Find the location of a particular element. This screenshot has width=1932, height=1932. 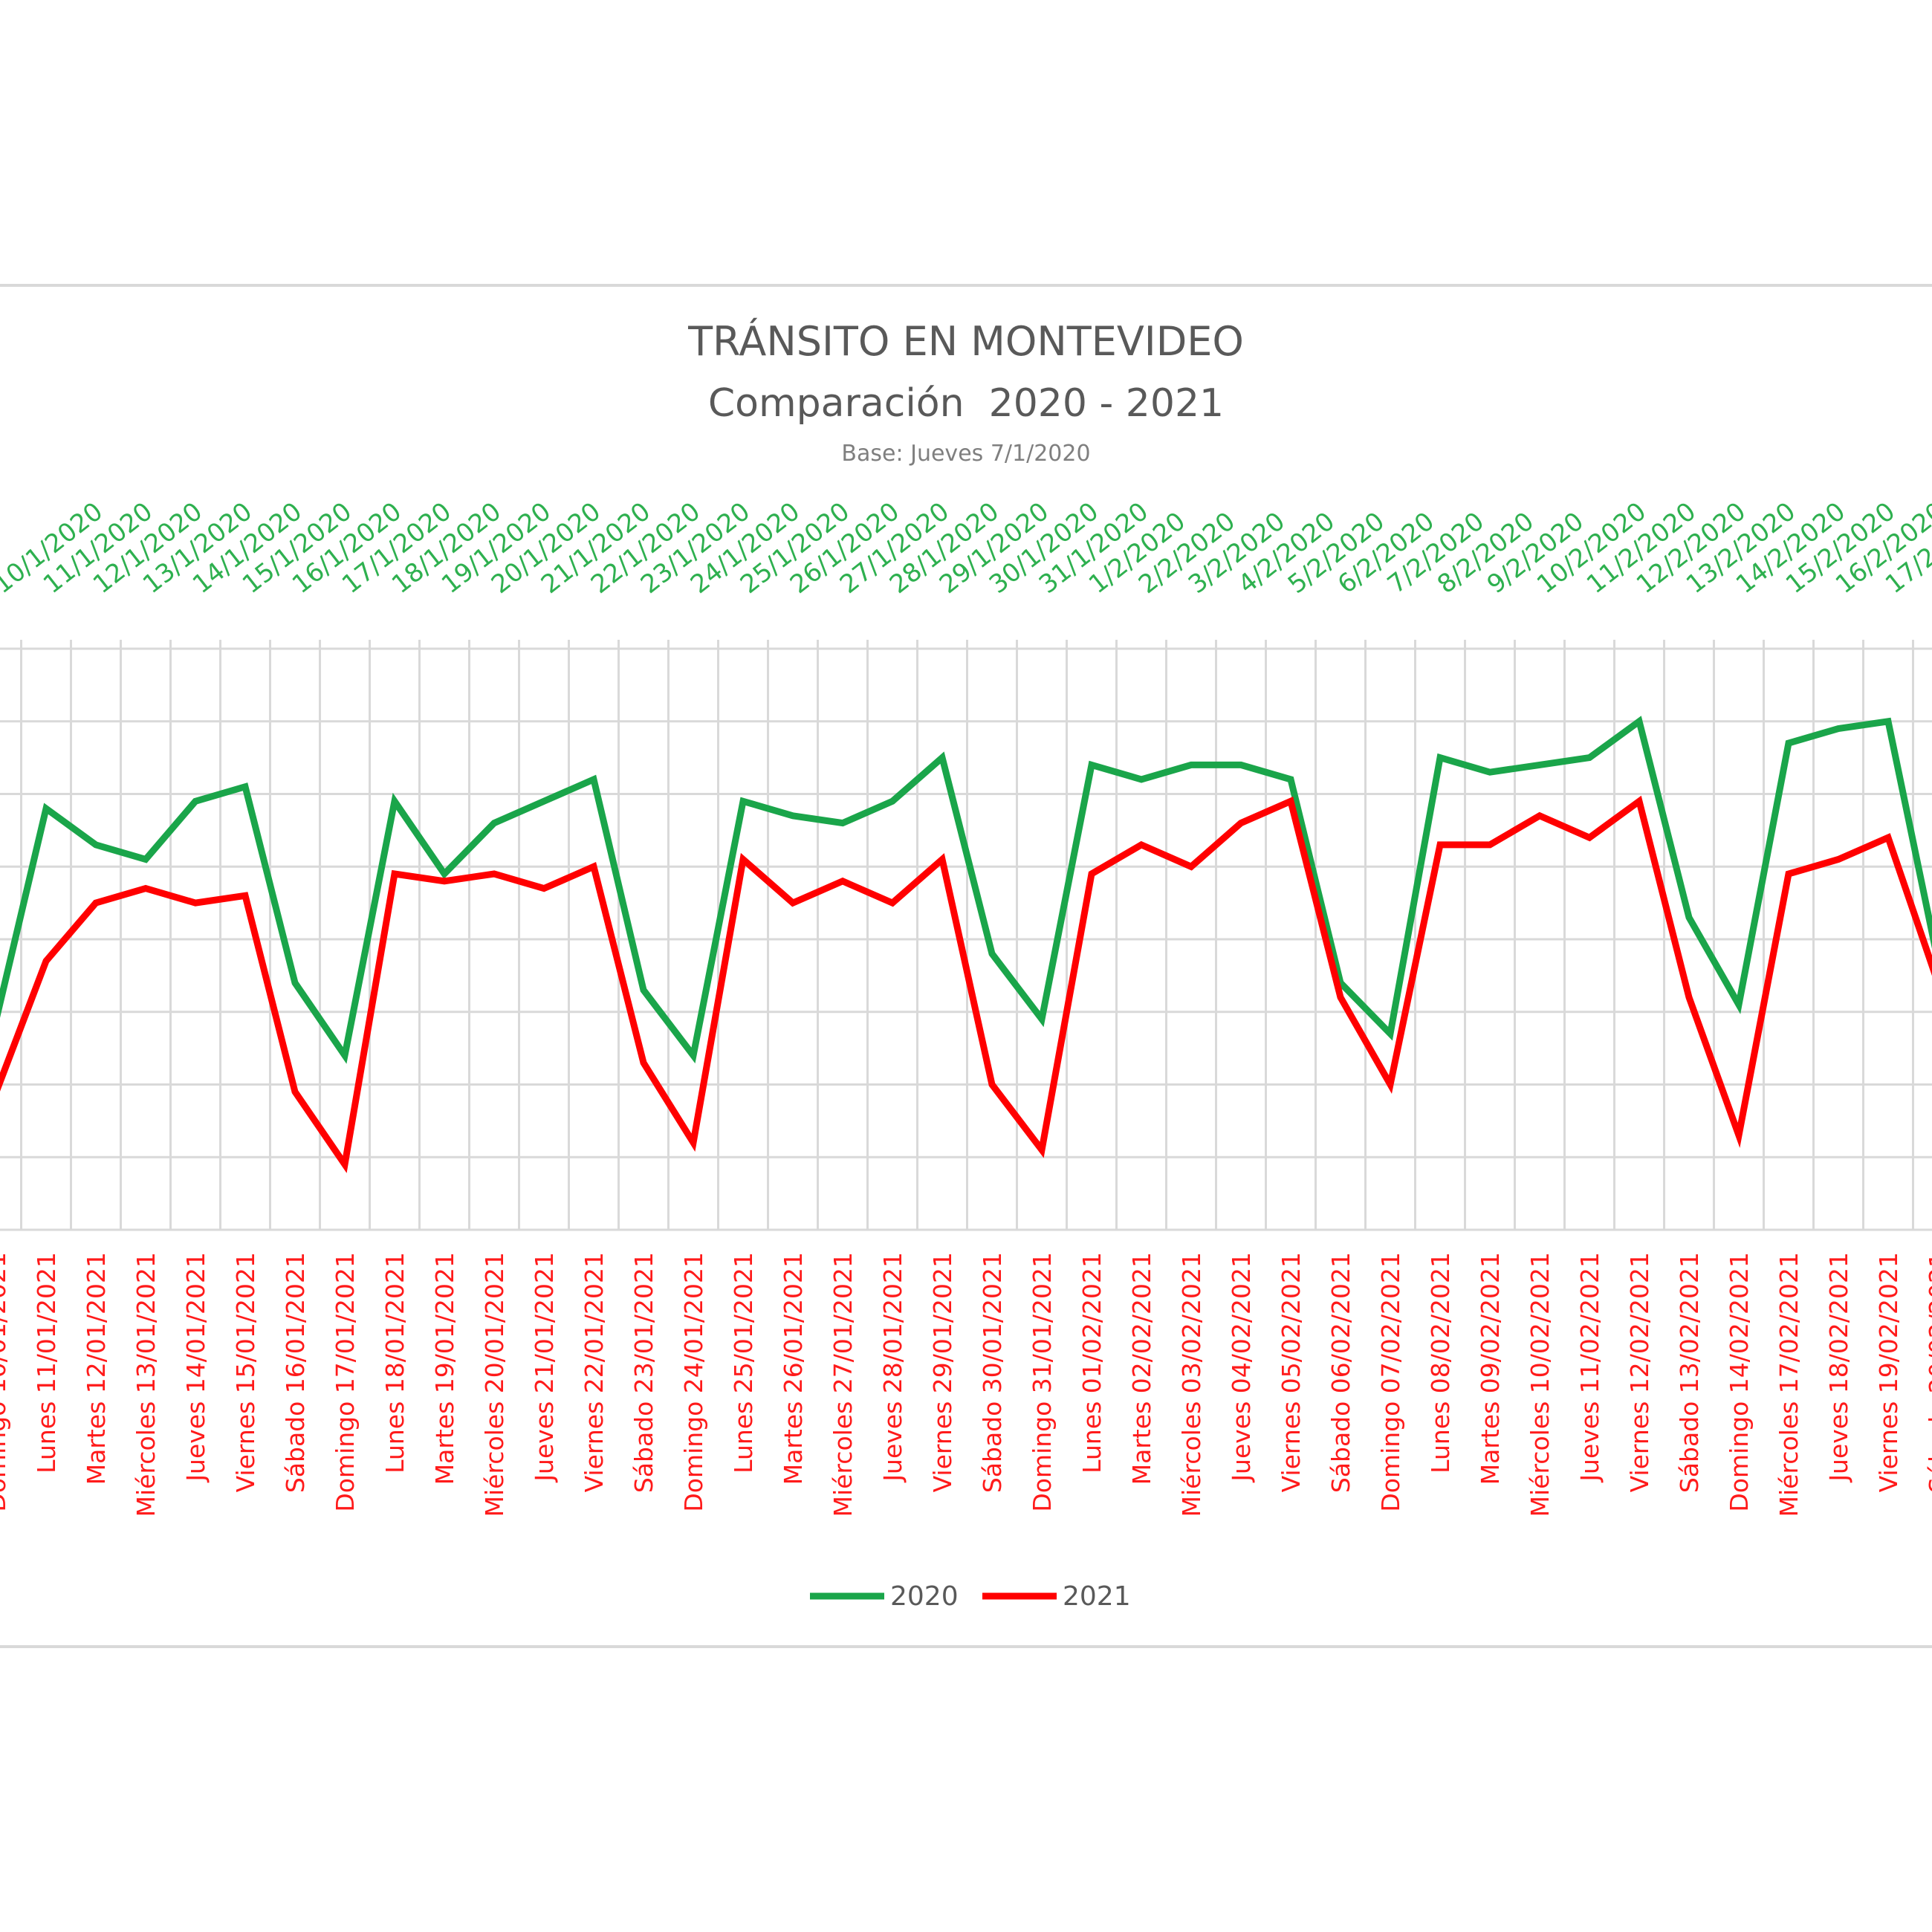

bottom-tick-label: Miércoles 17/02/2021 is located at coordinates (1788, 1384).